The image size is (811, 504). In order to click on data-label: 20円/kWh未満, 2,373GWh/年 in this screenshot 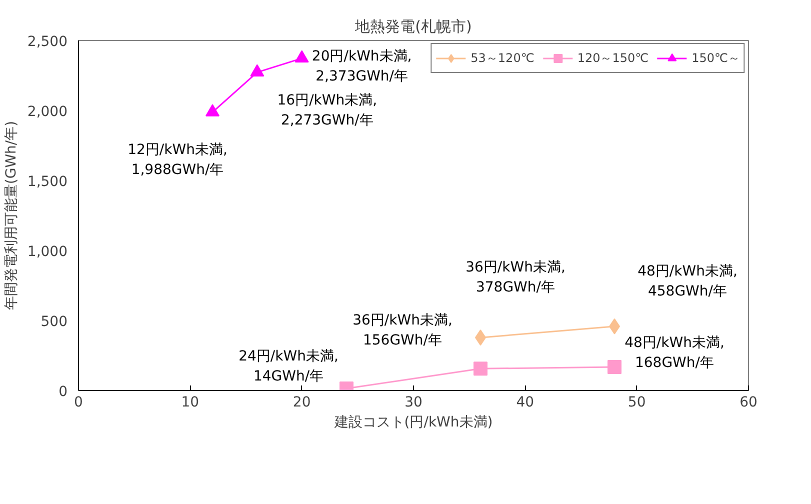, I will do `click(362, 66)`.